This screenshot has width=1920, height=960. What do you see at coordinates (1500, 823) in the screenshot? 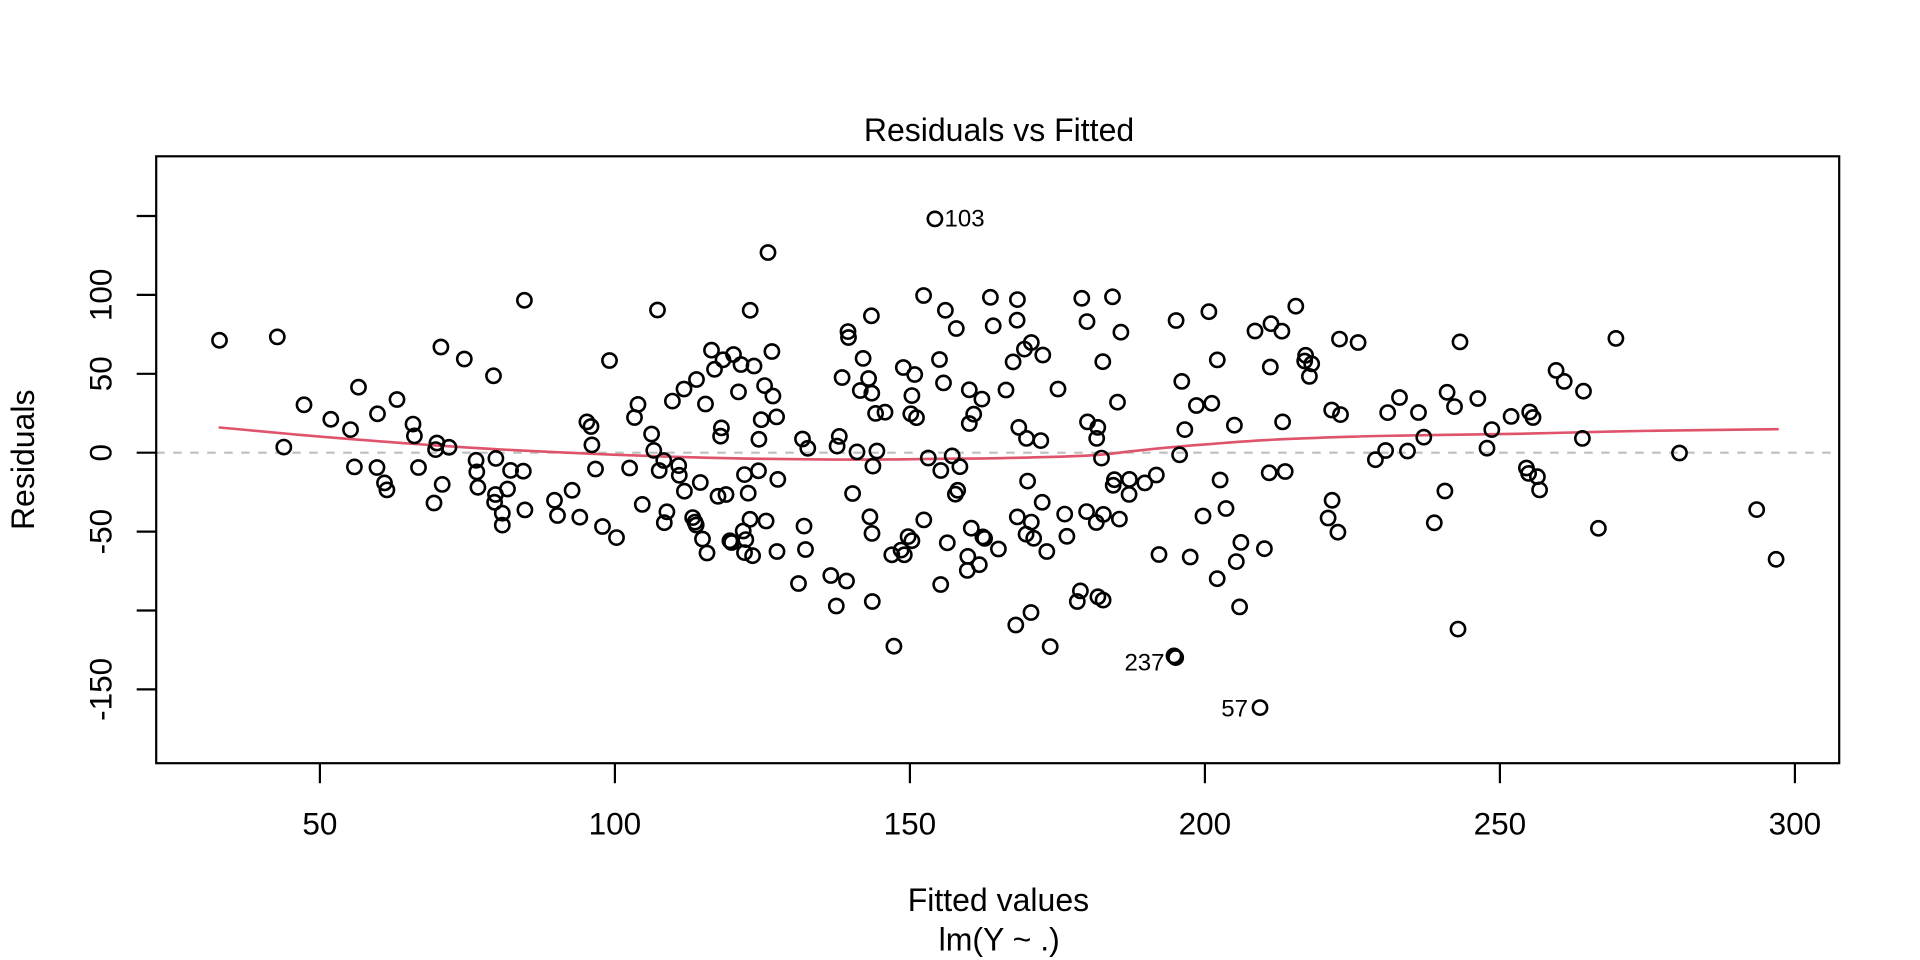
I see `svg-text: 250` at bounding box center [1500, 823].